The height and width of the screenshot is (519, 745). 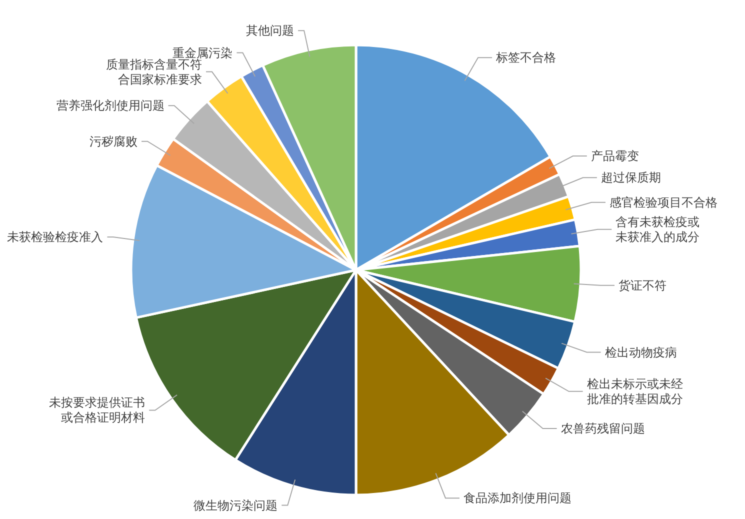 I want to click on slice-label: 质量指标含量不符合国家标准要求, so click(x=154, y=71).